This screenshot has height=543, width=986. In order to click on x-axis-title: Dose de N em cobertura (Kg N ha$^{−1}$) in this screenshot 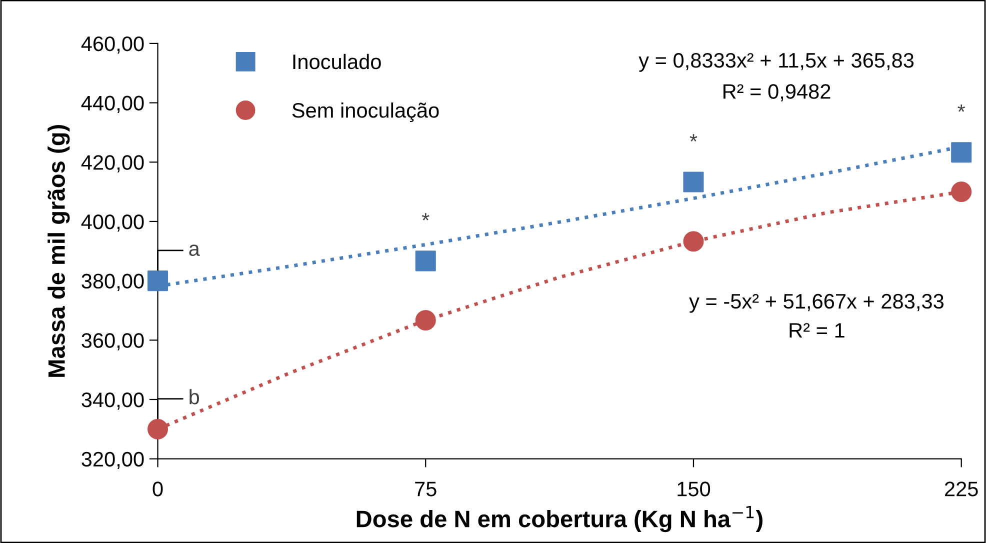, I will do `click(559, 519)`.